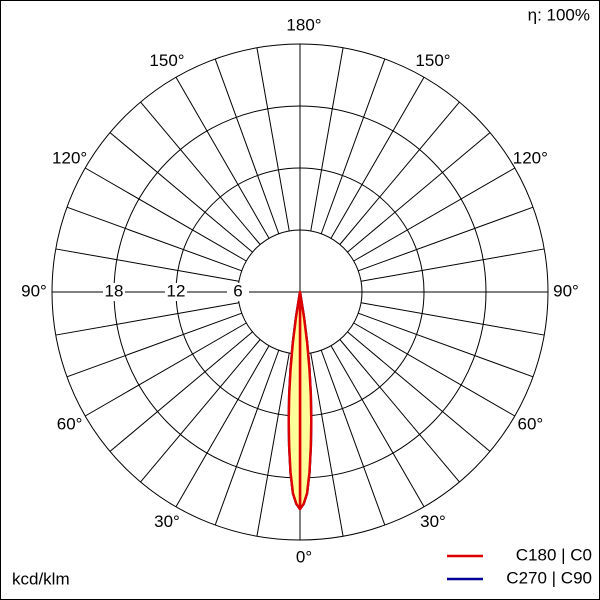 This screenshot has height=600, width=600. What do you see at coordinates (304, 556) in the screenshot?
I see `angle-label: 0°` at bounding box center [304, 556].